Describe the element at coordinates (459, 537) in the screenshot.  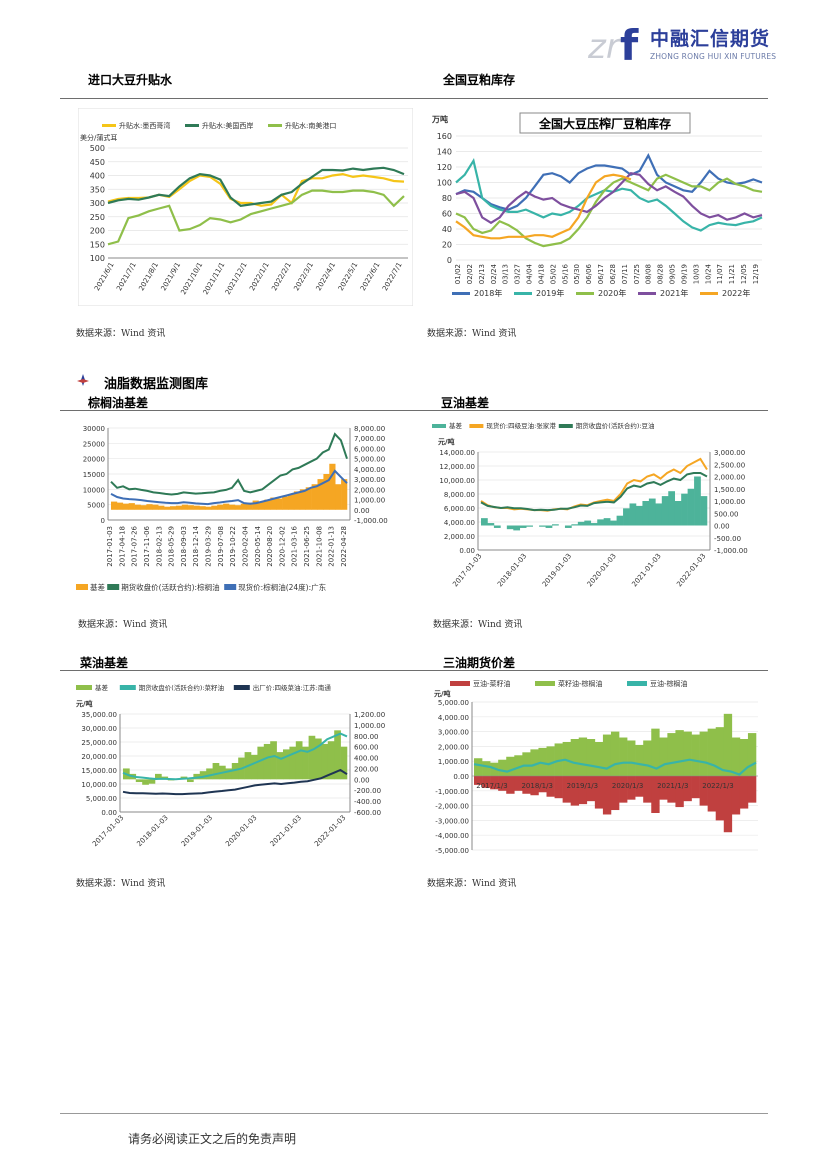
I see `y-tick-label: 2,000.00` at that location.